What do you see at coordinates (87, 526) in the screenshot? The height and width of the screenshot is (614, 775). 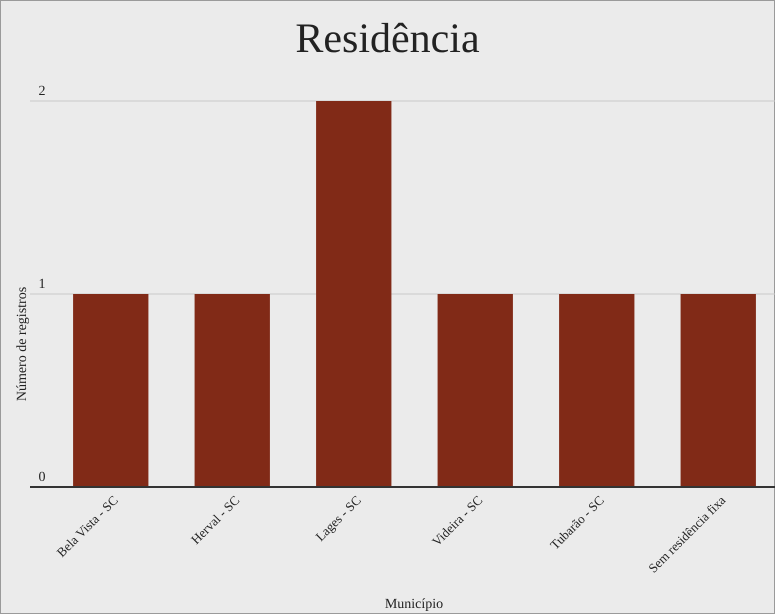 I see `x-tick-label: Bela Vista - SC` at bounding box center [87, 526].